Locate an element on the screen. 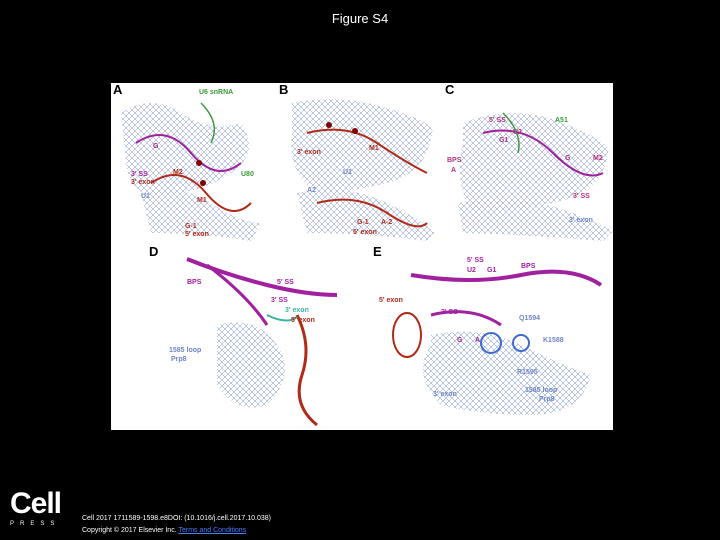 This screenshot has height=540, width=720. panel-a-label: A is located at coordinates (118, 90).